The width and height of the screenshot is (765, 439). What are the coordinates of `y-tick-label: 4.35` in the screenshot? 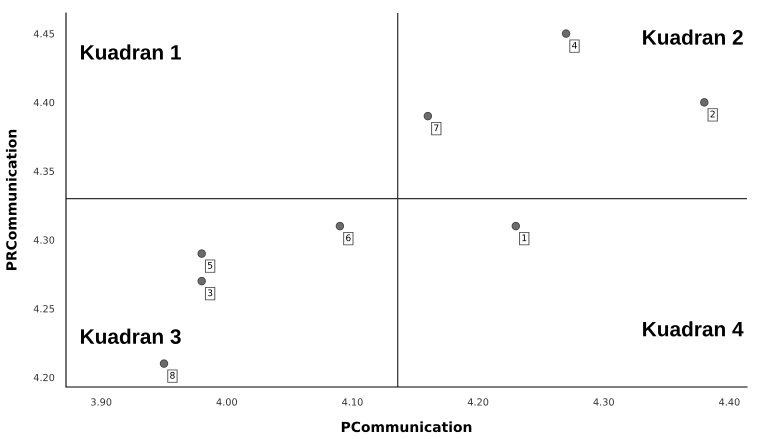 It's located at (44, 171).